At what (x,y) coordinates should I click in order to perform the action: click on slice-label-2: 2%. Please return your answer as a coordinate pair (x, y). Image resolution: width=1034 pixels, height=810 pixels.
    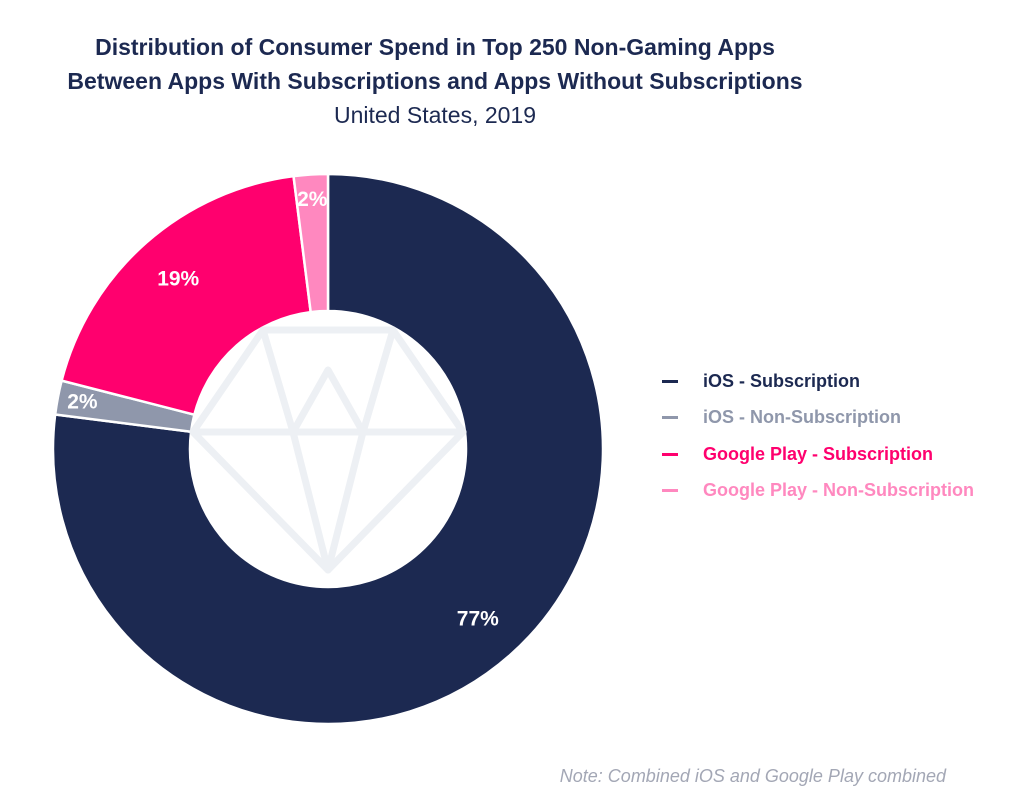
    Looking at the image, I should click on (82, 402).